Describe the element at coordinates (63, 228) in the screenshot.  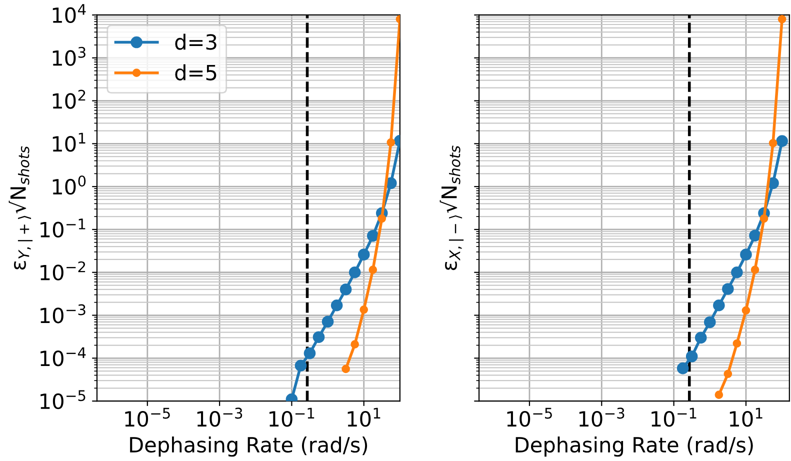
I see `y-tick-label: 10$^{−1}$` at that location.